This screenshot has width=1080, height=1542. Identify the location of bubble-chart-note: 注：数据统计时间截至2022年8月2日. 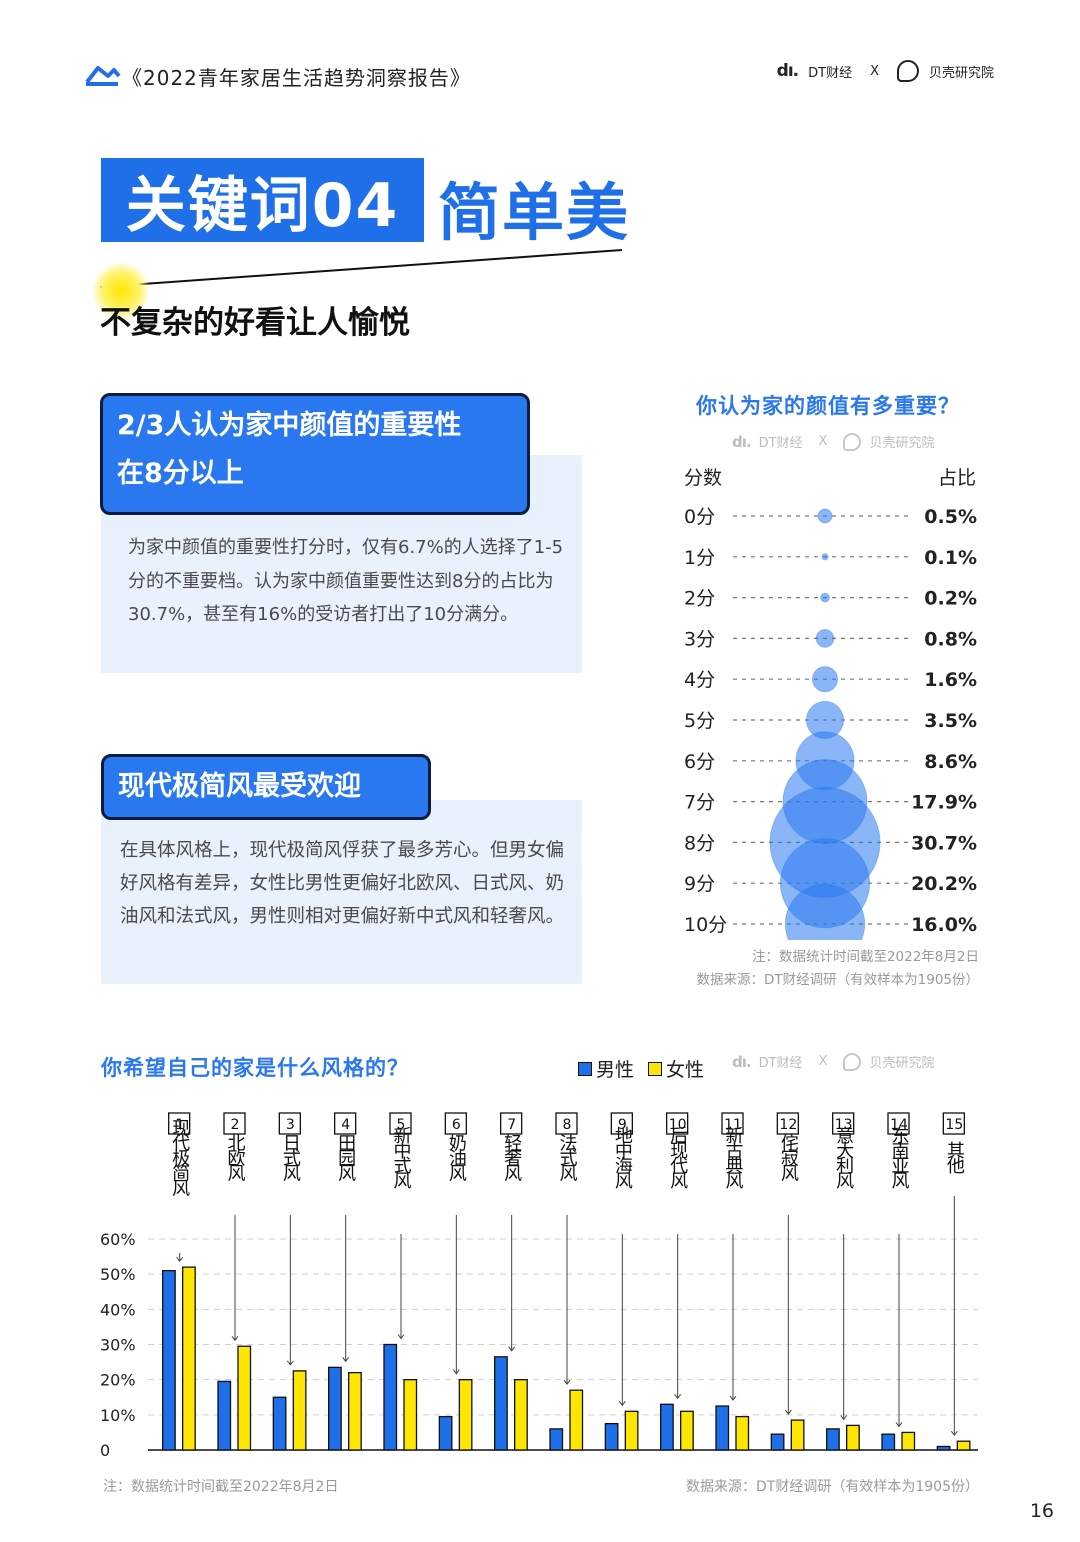
(865, 957).